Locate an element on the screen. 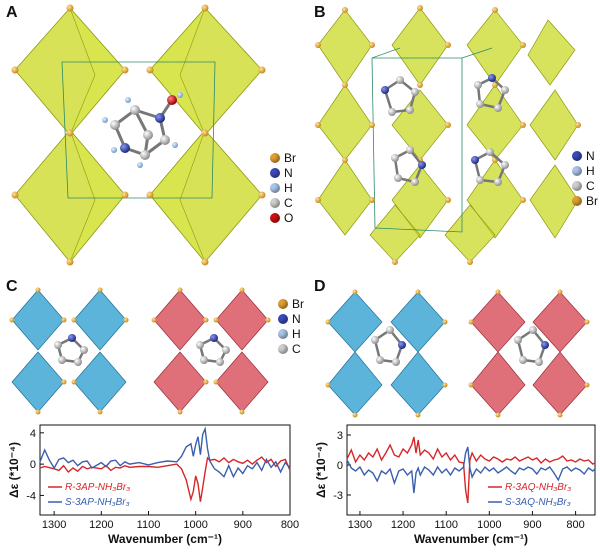 The height and width of the screenshot is (552, 600). y-tick-label: 3 is located at coordinates (340, 436).